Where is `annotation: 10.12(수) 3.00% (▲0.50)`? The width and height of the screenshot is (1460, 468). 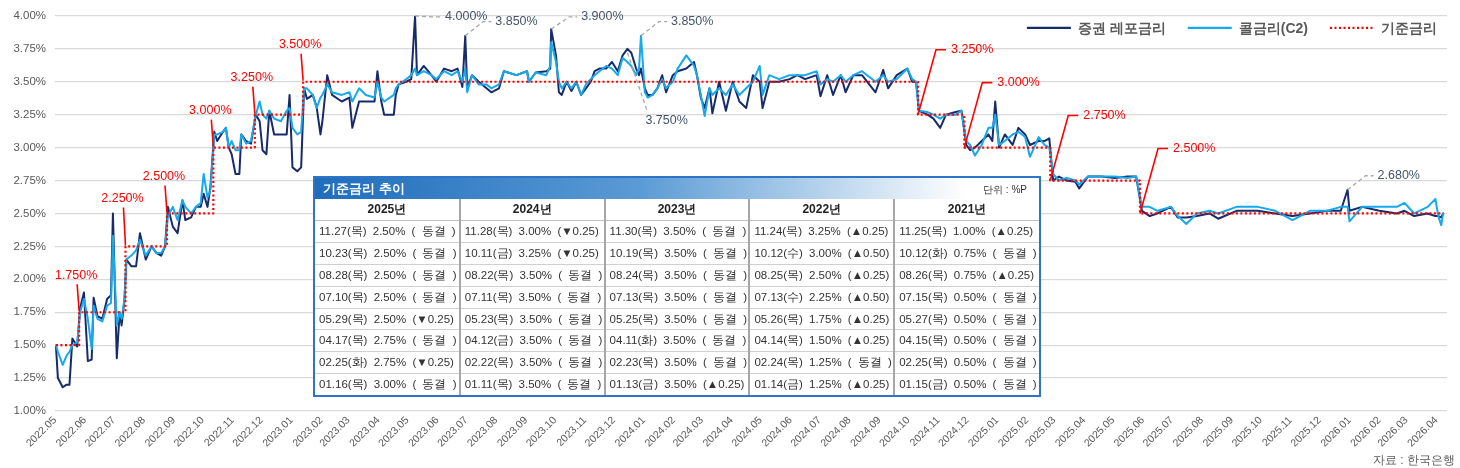 annotation: 10.12(수) 3.00% (▲0.50) is located at coordinates (822, 253).